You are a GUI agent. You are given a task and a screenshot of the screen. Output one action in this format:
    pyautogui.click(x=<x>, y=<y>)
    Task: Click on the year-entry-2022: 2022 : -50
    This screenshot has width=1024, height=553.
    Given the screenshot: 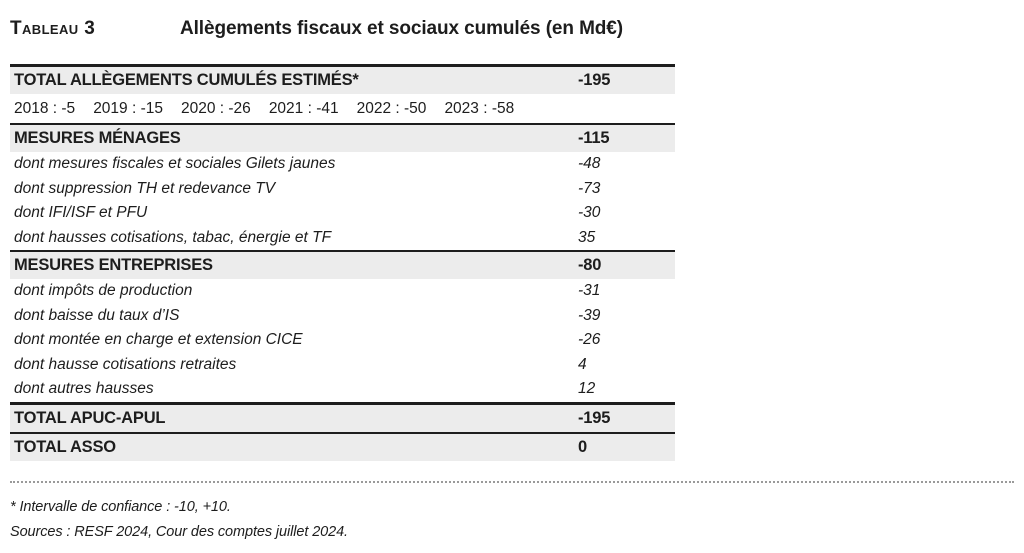 What is the action you would take?
    pyautogui.click(x=391, y=108)
    